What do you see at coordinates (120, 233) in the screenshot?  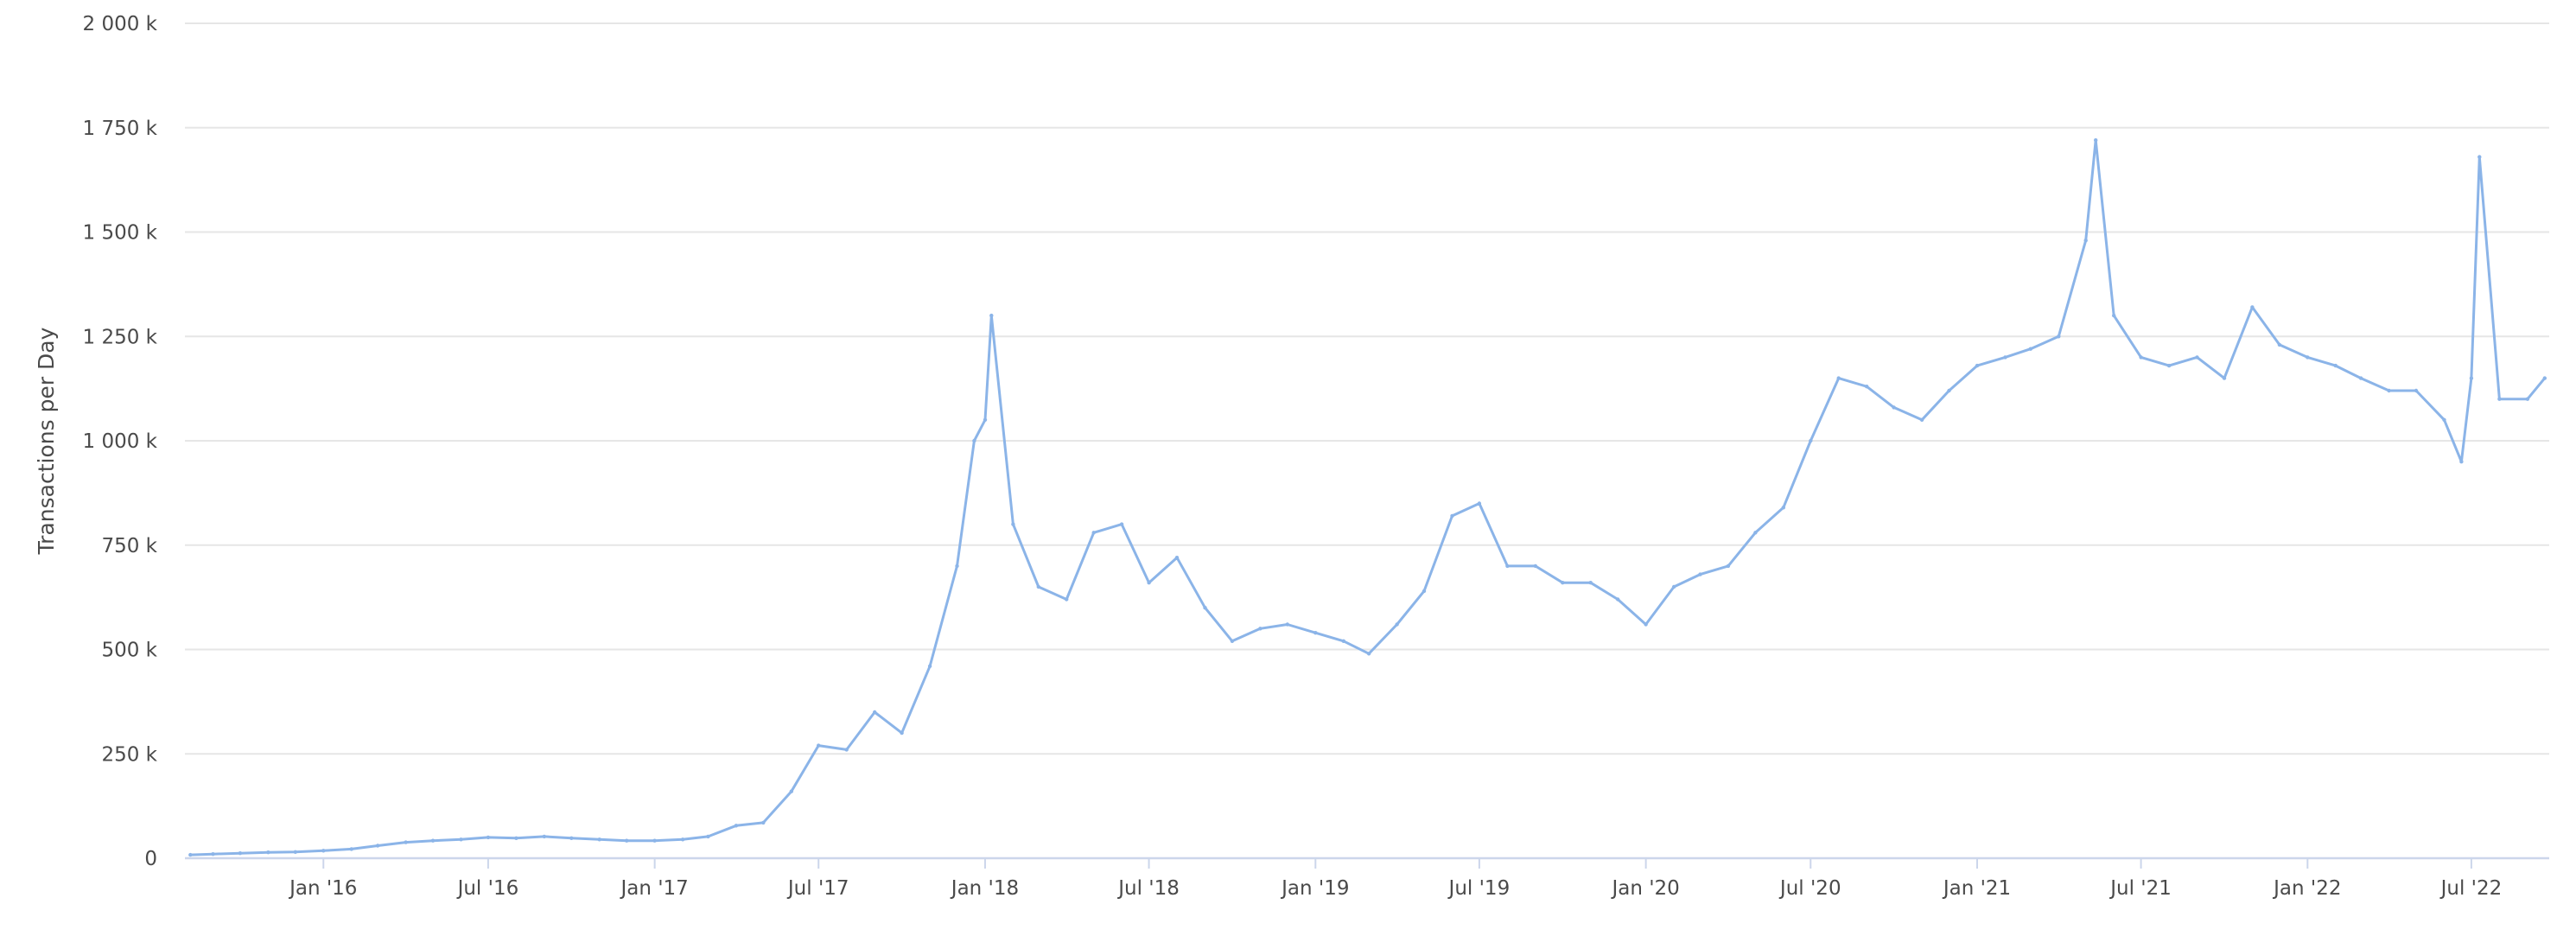 I see `y-tick-label: 1 500 k` at bounding box center [120, 233].